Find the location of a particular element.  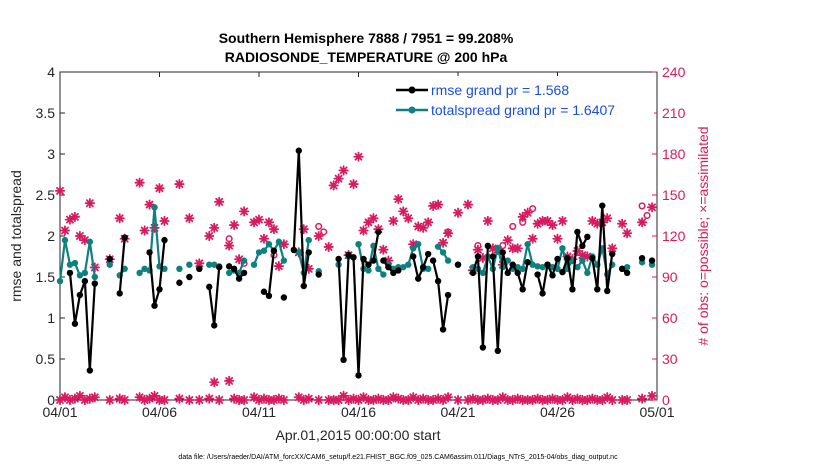

rmse-line-segment is located at coordinates (480, 297).